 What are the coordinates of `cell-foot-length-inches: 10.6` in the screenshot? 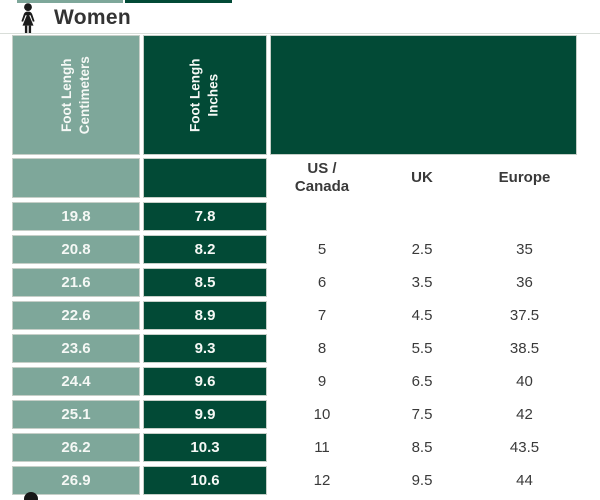 It's located at (205, 480).